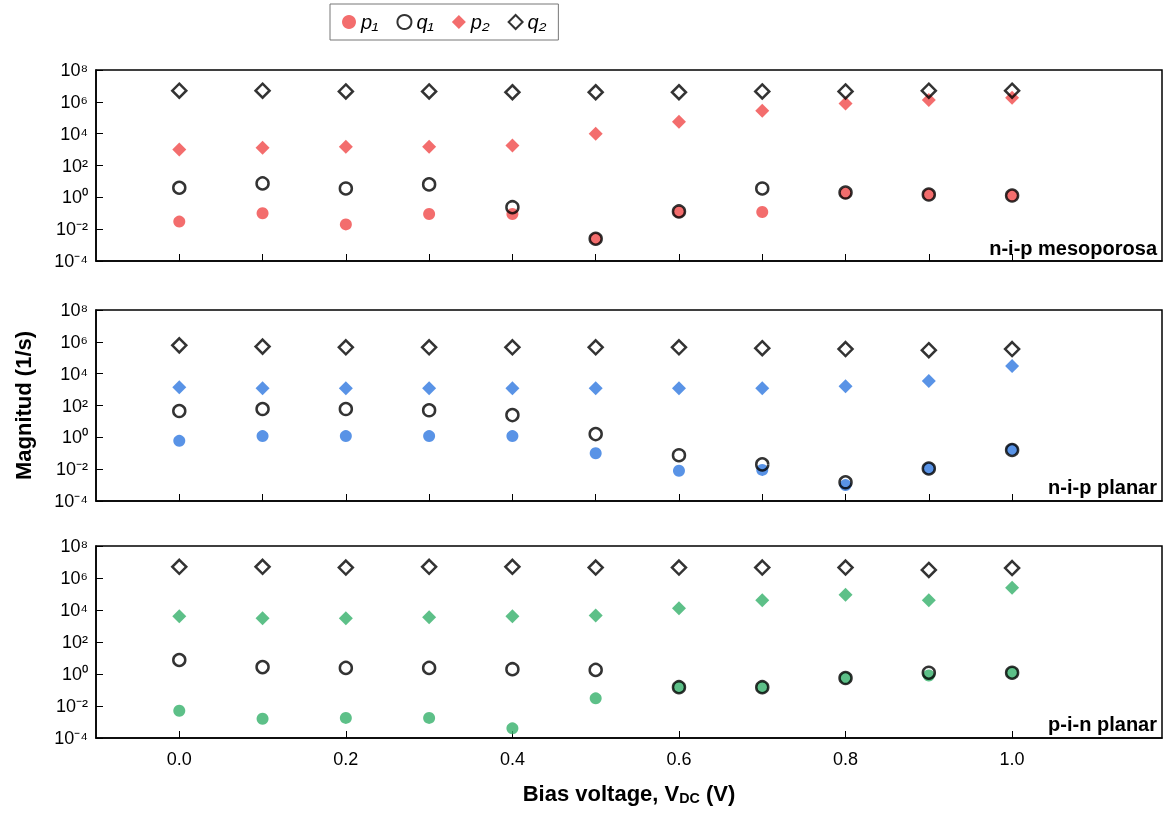  I want to click on x-tick-label: 0.4, so click(512, 759).